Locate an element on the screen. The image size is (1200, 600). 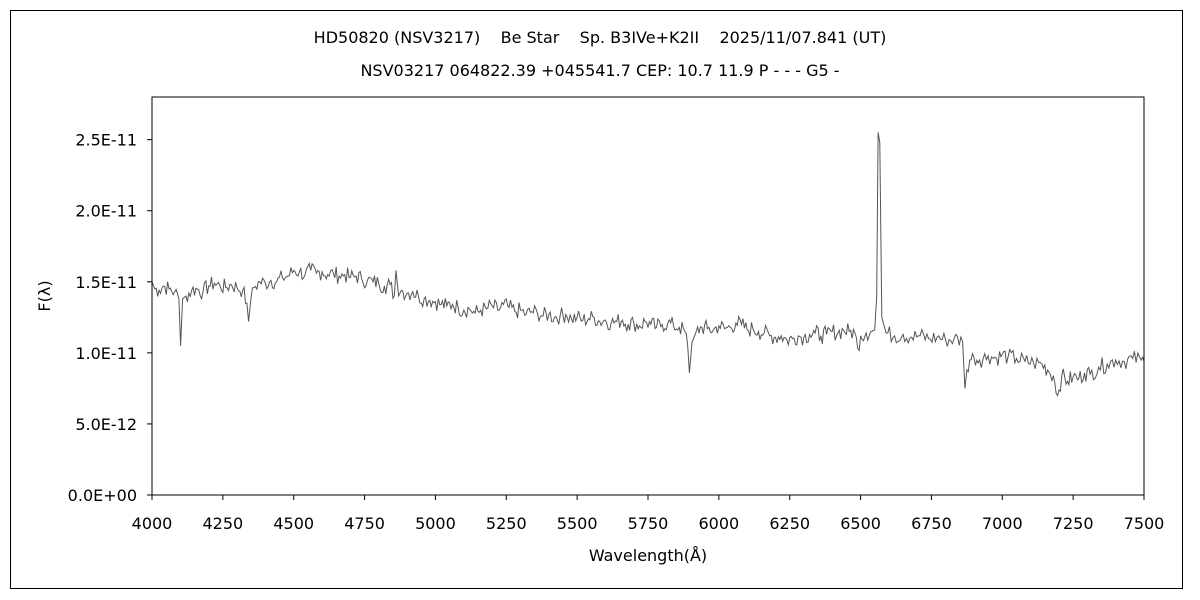
x-tick-label: 7000 is located at coordinates (1002, 523).